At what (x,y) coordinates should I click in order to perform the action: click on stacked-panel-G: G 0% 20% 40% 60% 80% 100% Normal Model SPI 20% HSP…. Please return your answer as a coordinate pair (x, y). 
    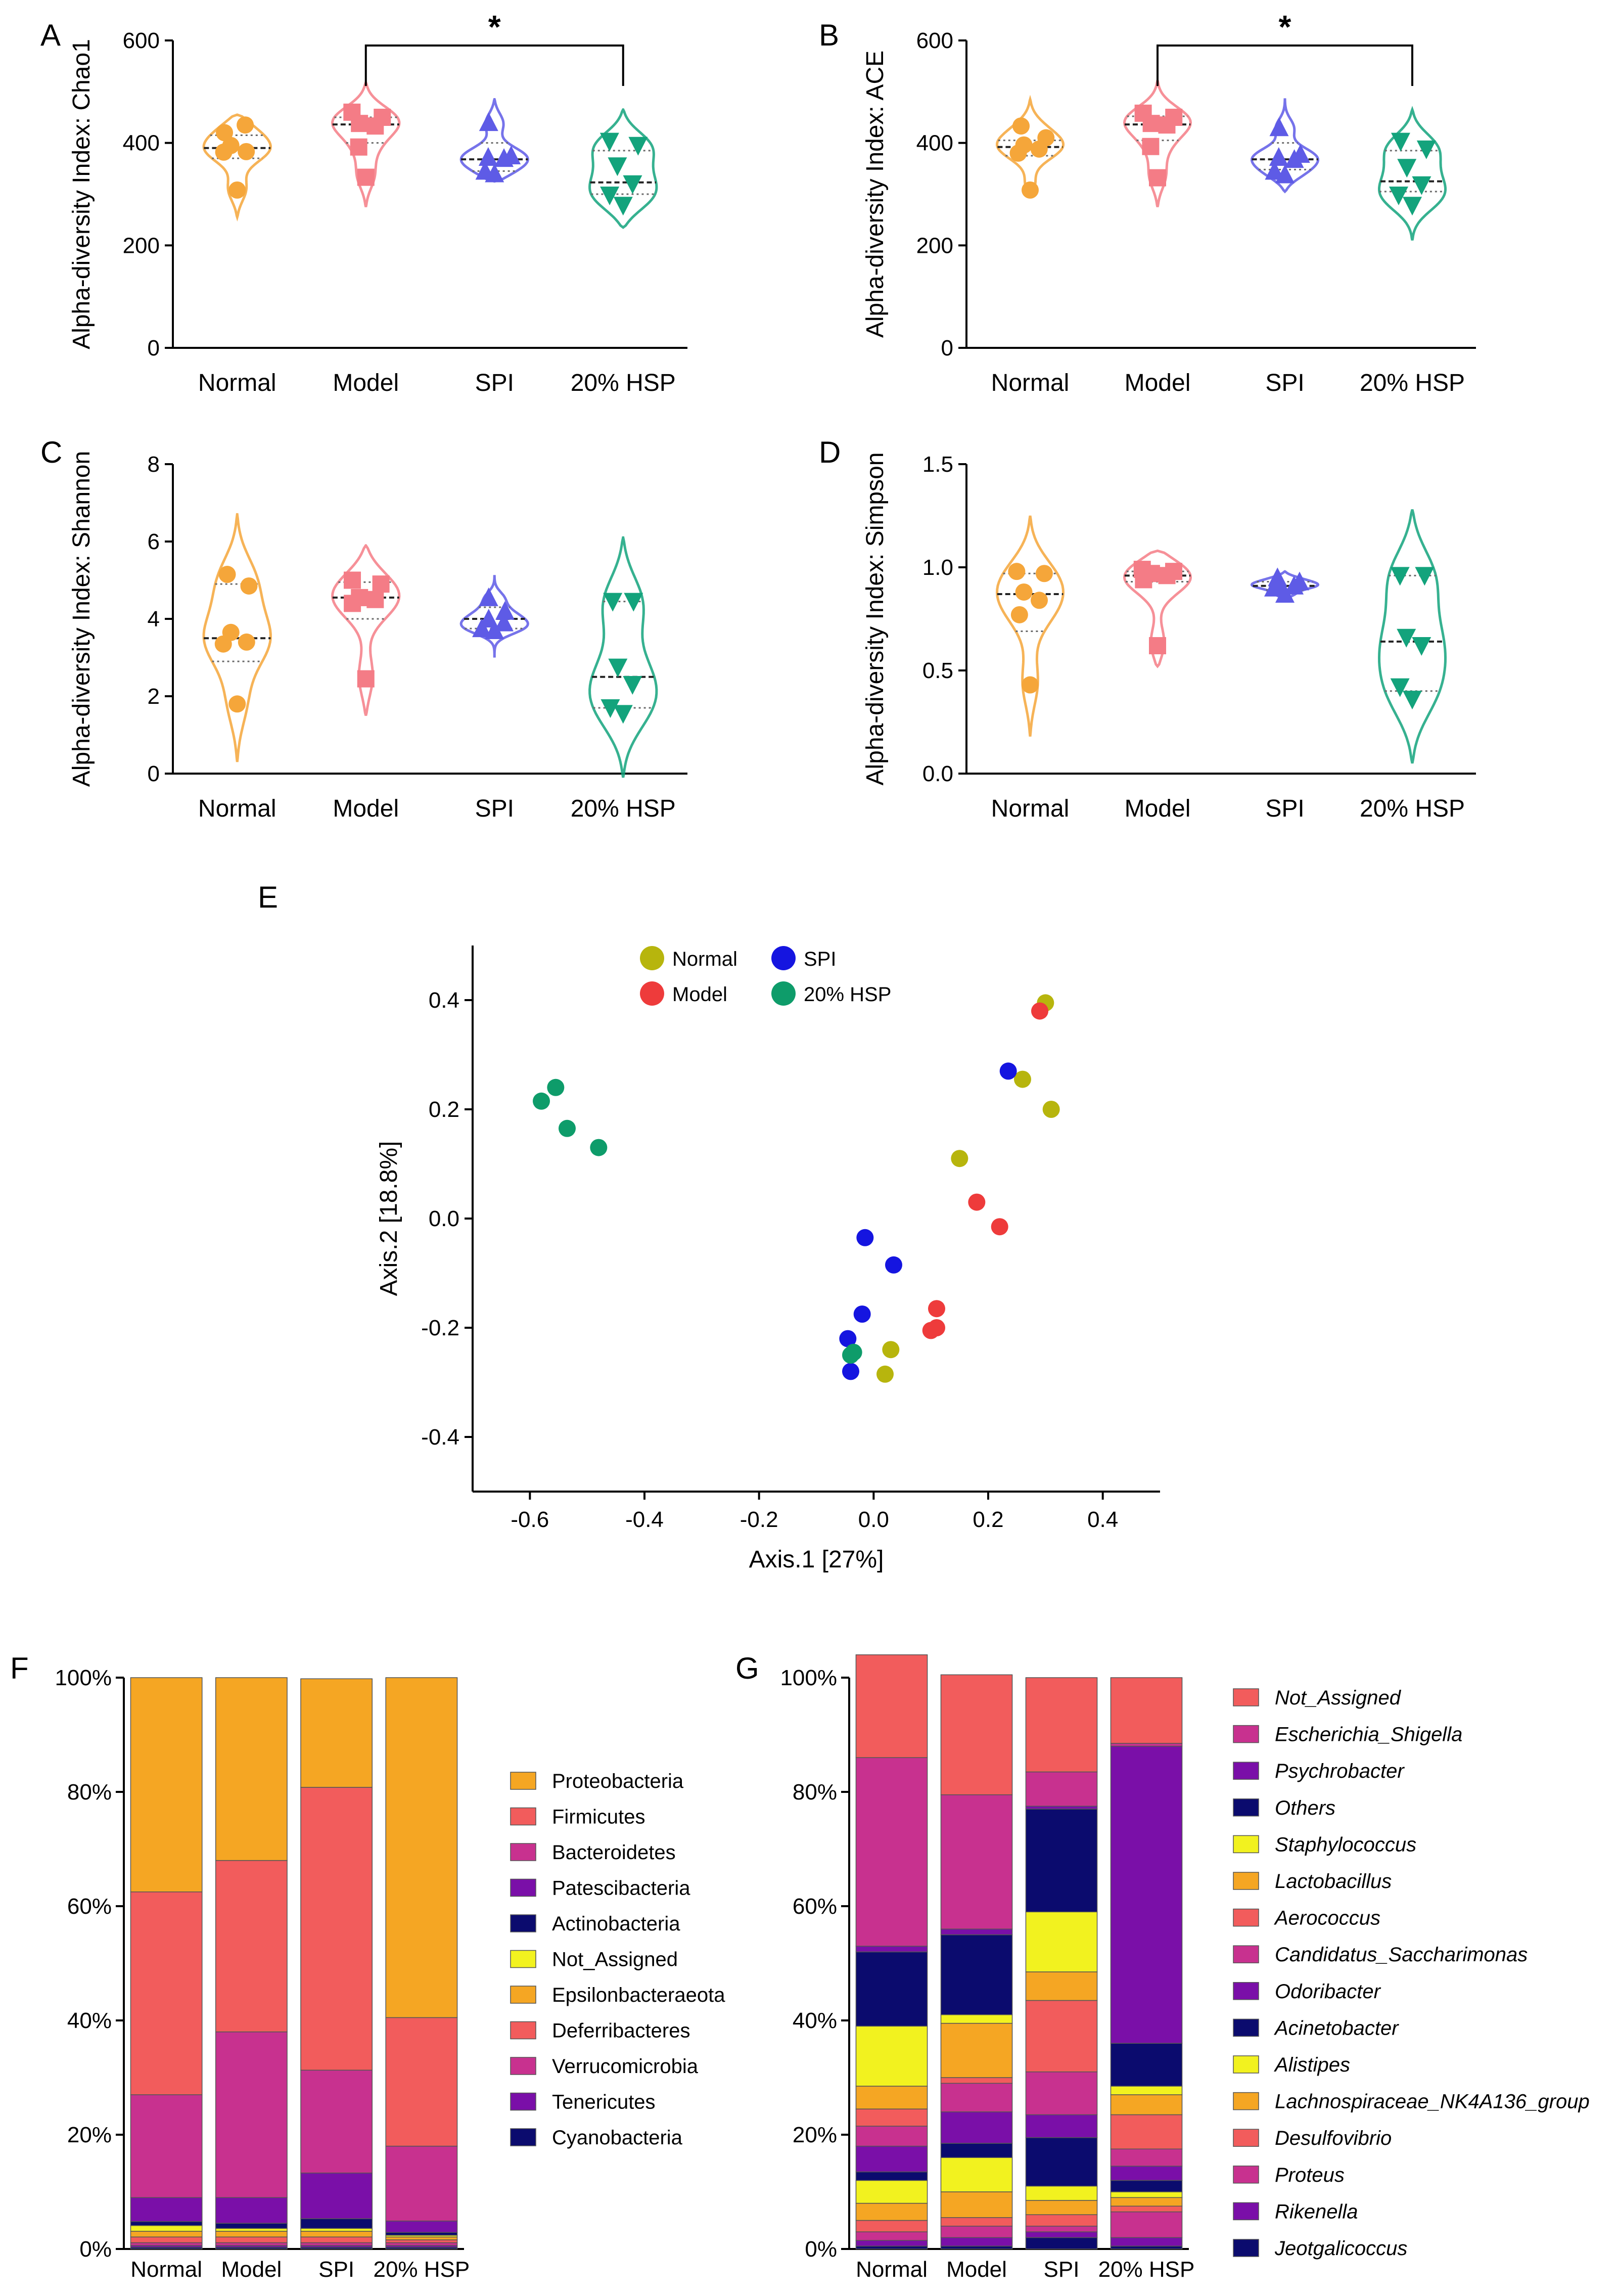
    Looking at the image, I should click on (1162, 1966).